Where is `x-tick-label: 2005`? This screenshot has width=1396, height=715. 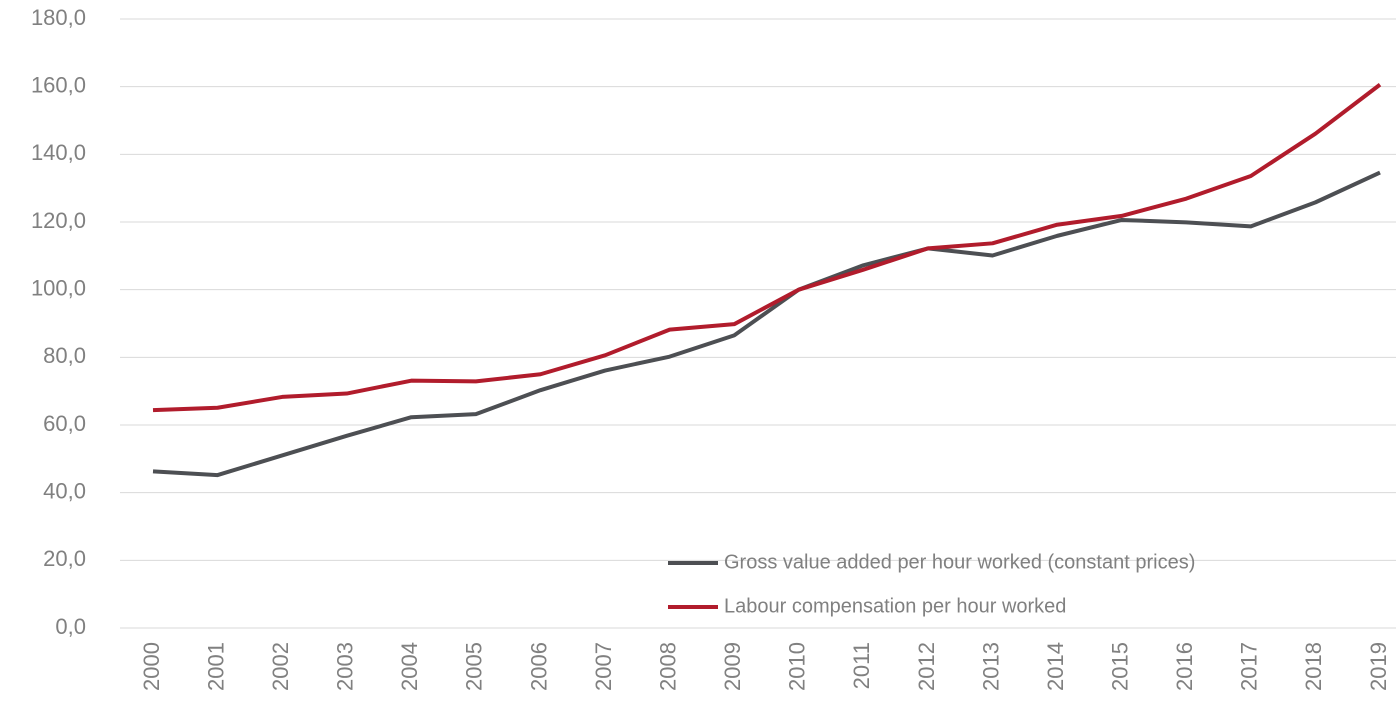 x-tick-label: 2005 is located at coordinates (474, 666).